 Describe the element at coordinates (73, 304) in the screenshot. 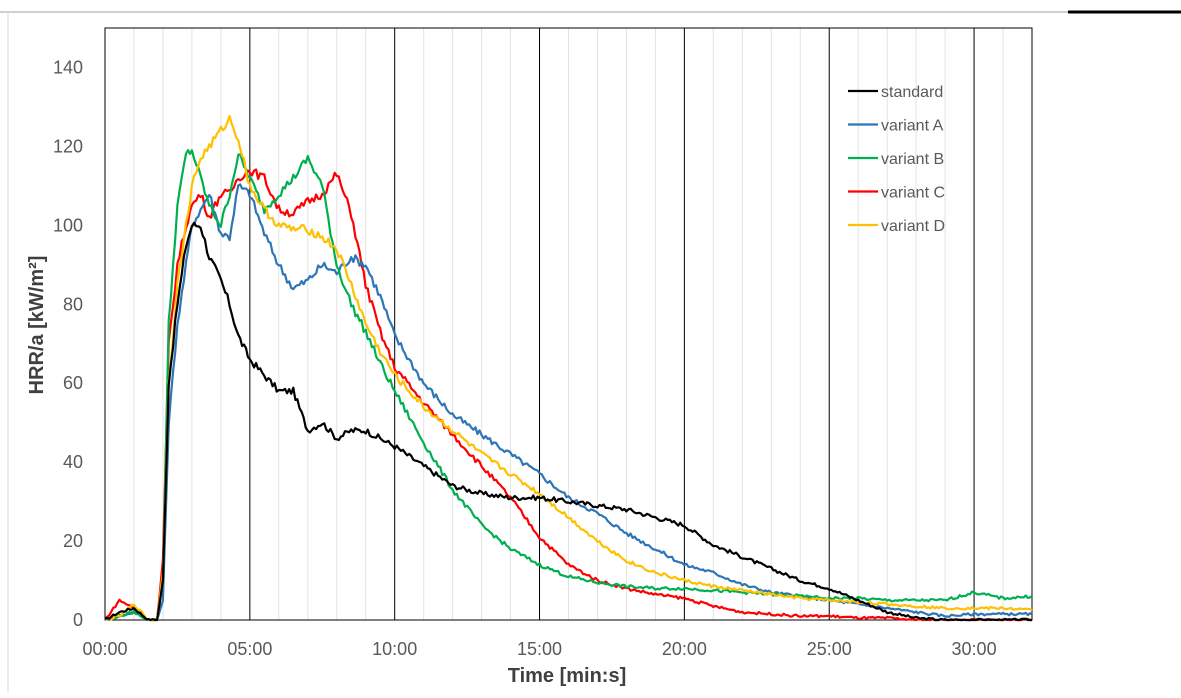

I see `y-tick-label: 80` at that location.